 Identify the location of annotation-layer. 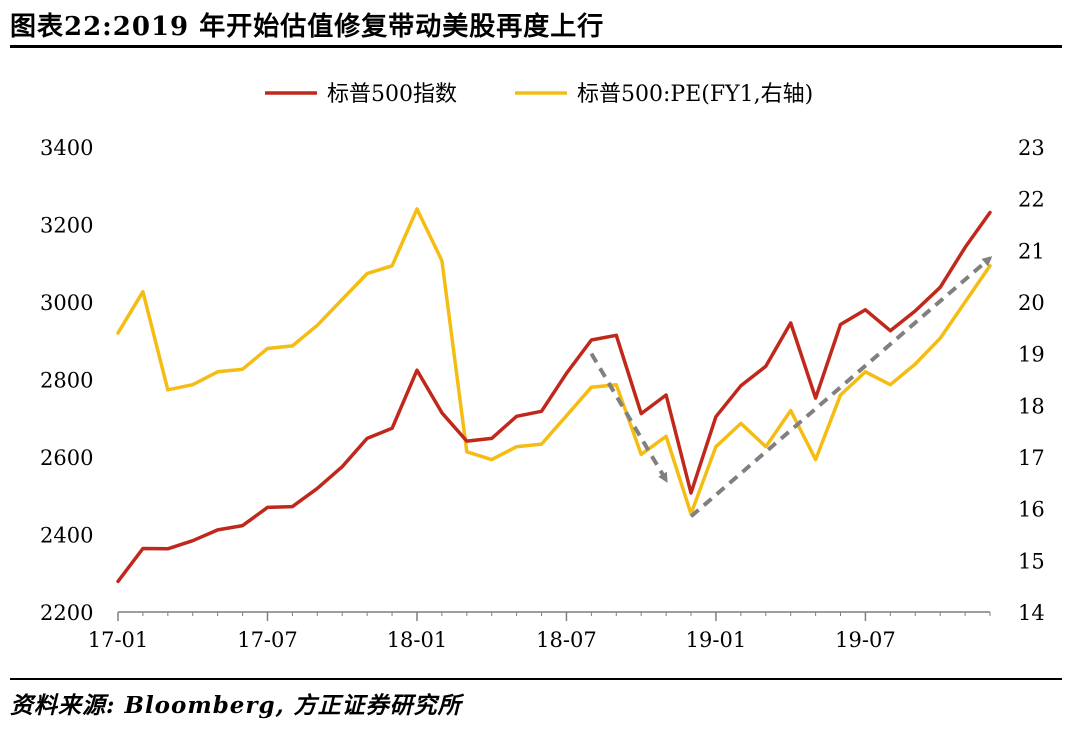
(791, 387).